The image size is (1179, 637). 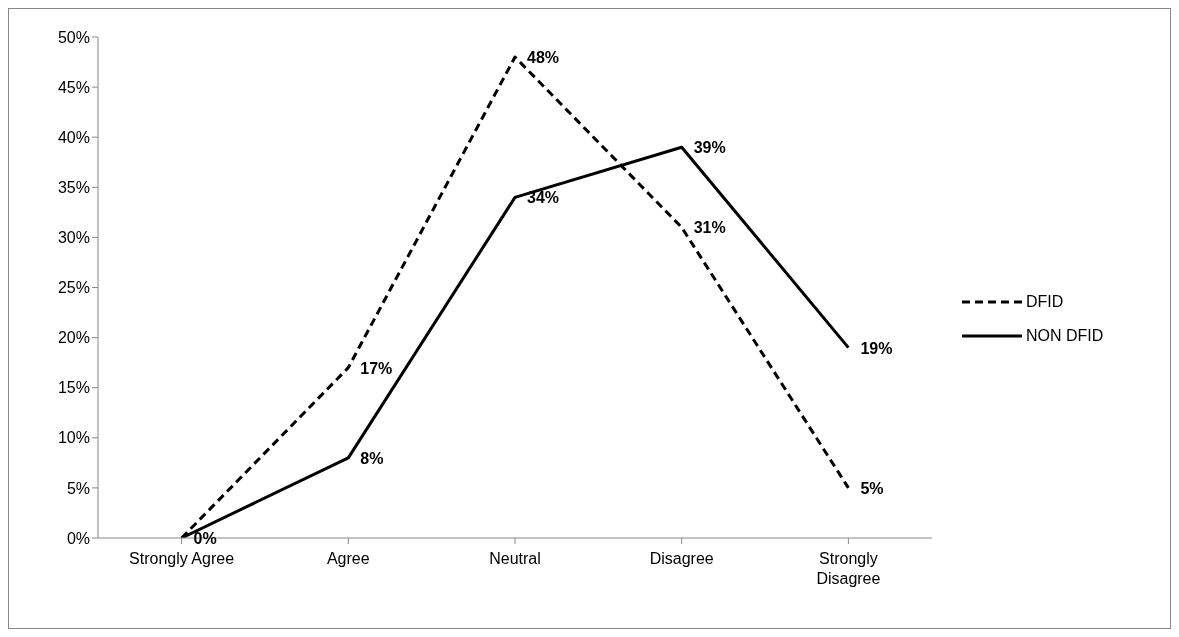 What do you see at coordinates (543, 58) in the screenshot?
I see `data-label: 48%` at bounding box center [543, 58].